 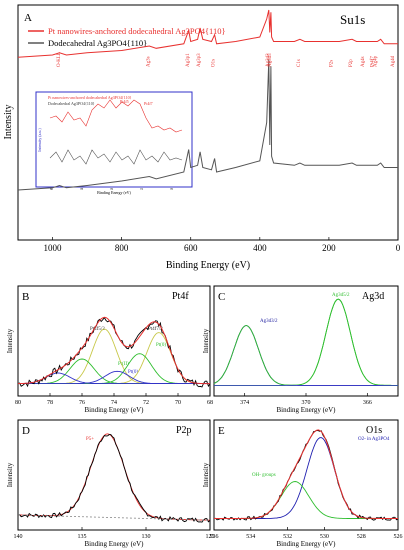 What do you see at coordinates (352, 19) in the screenshot?
I see `panel-a-title: Su1s` at bounding box center [352, 19].